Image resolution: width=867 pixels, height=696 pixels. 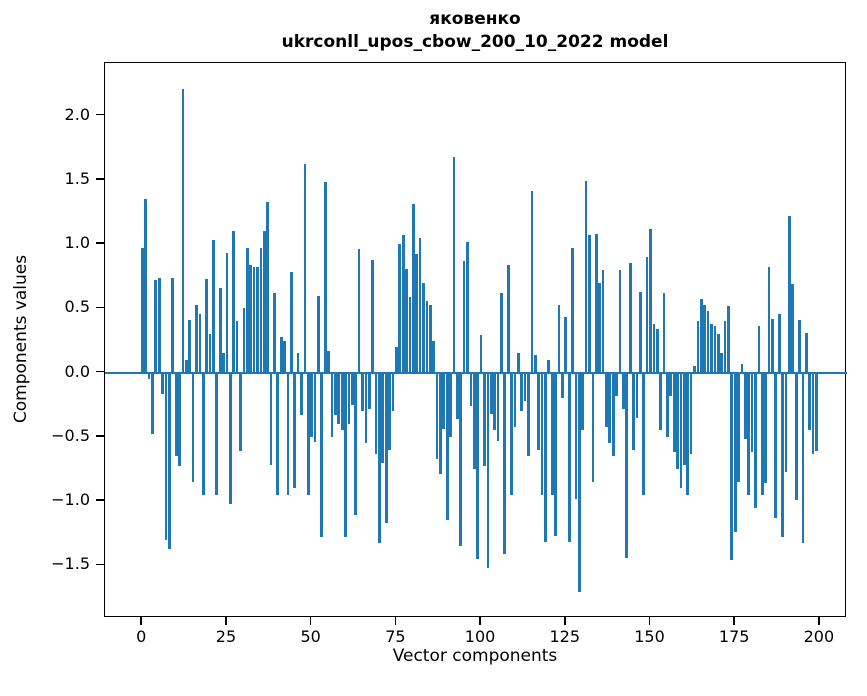 What do you see at coordinates (734, 636) in the screenshot?
I see `x-tick-label: 175` at bounding box center [734, 636].